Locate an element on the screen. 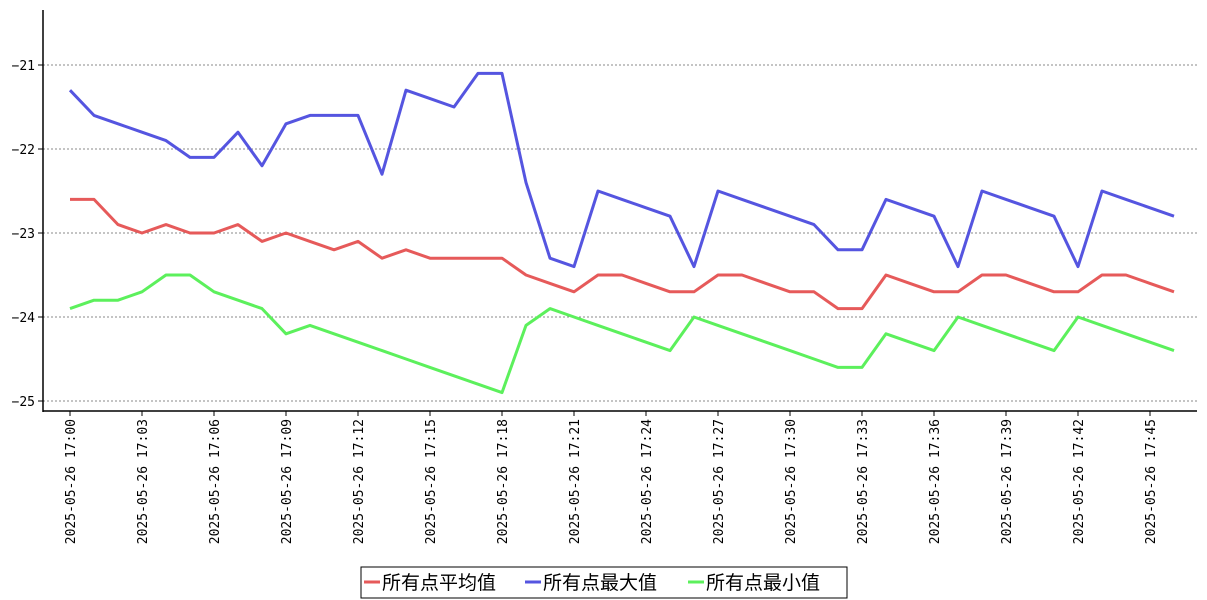  y-tick-label: −22 is located at coordinates (23, 150).